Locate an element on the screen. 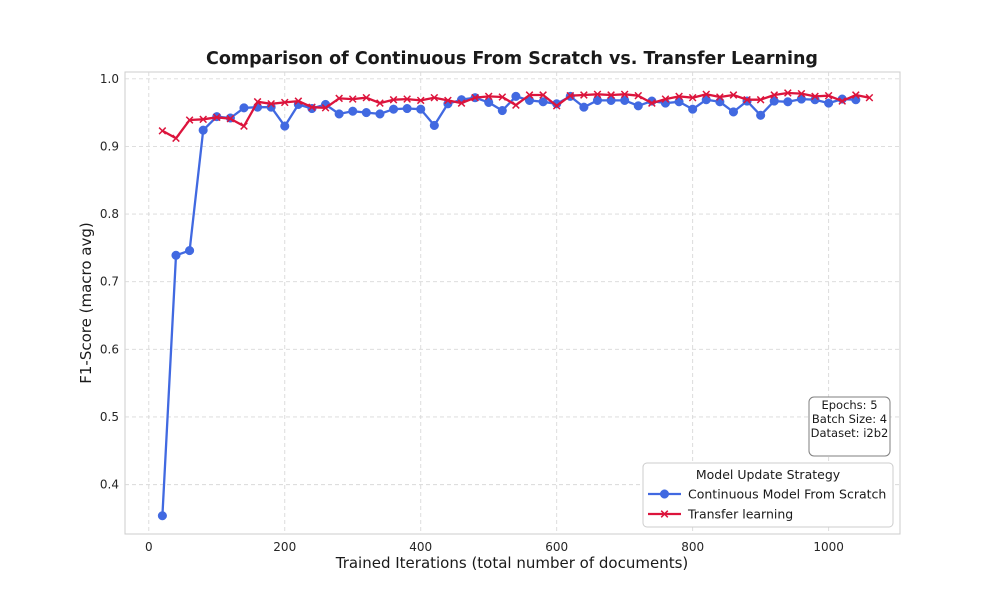 This screenshot has height=600, width=1000. legend-label: Continuous Model From Scratch is located at coordinates (787, 494).